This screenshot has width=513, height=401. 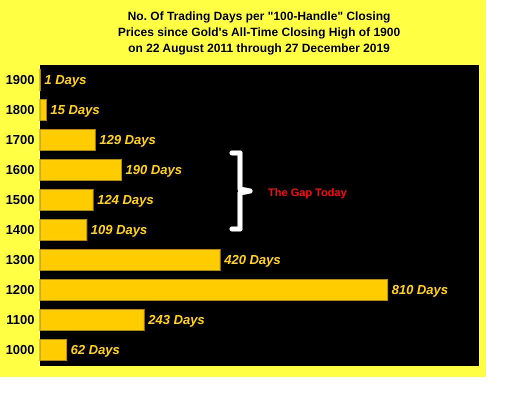 I want to click on y-tick-label: 1900, so click(x=20, y=79).